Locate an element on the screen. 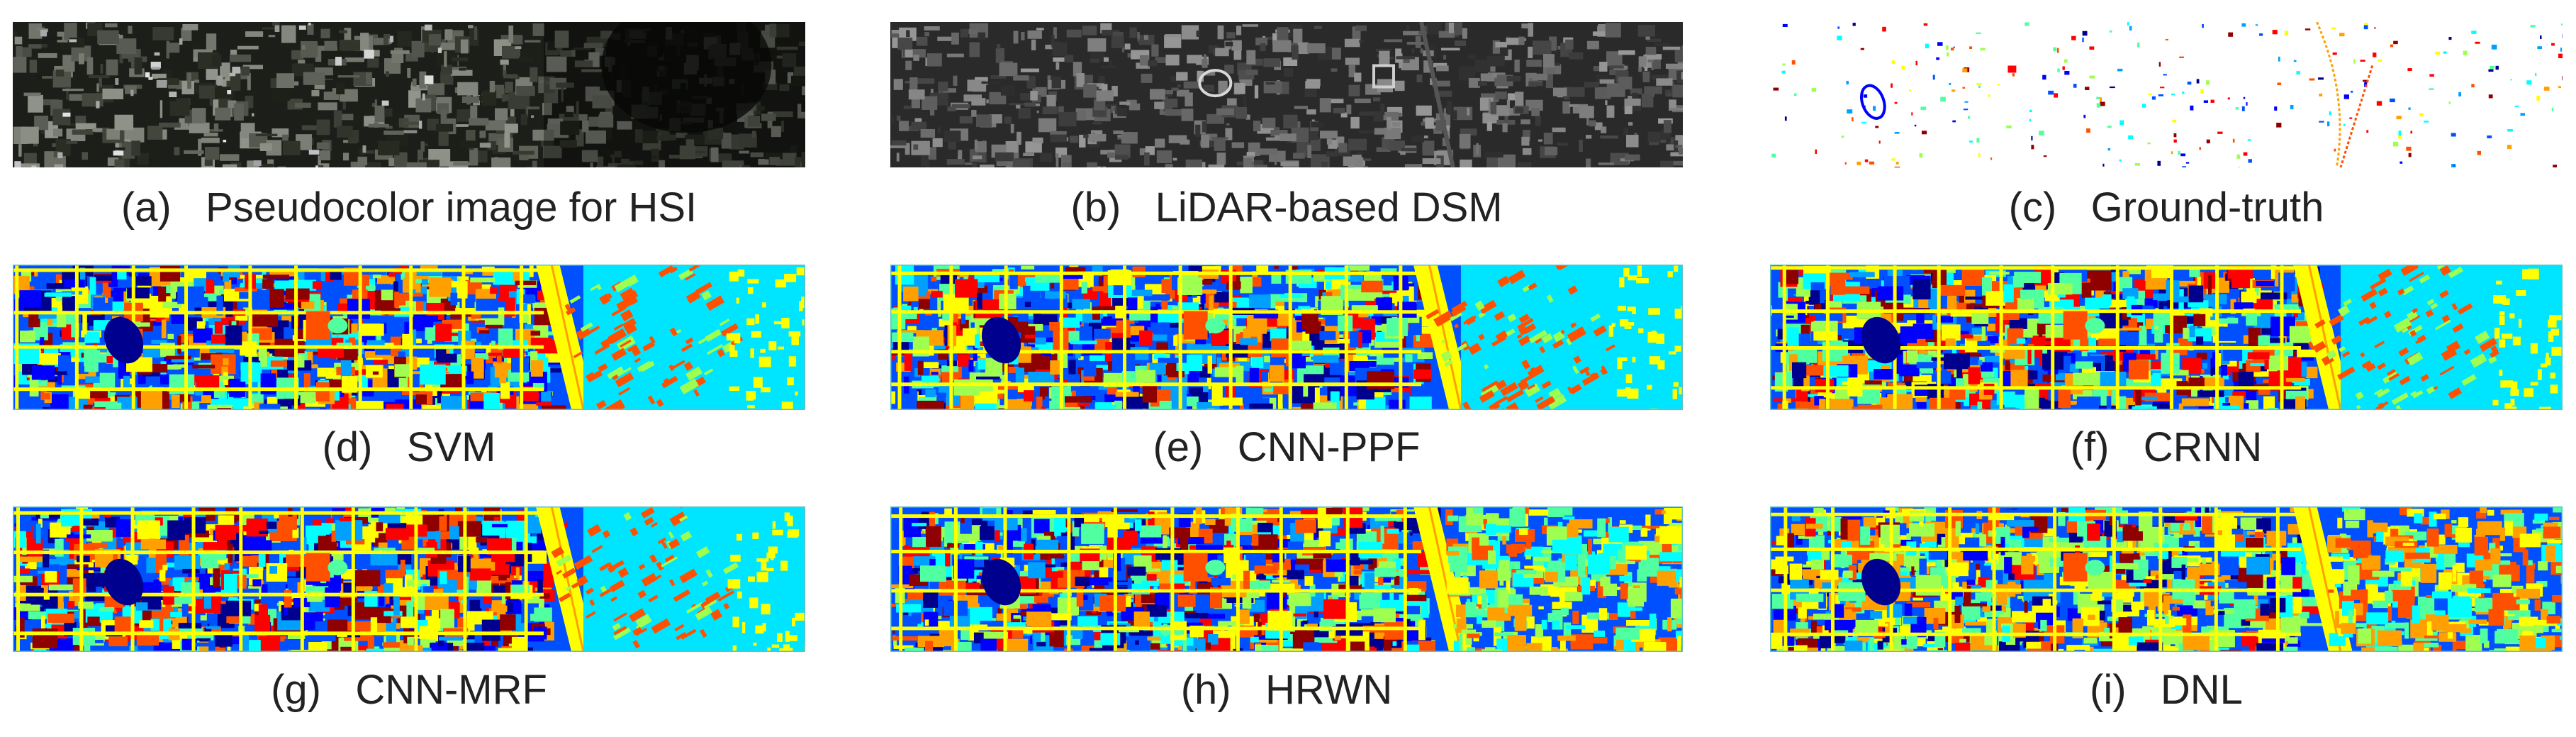 Image resolution: width=2576 pixels, height=737 pixels. caption-title: HRWN is located at coordinates (1329, 690).